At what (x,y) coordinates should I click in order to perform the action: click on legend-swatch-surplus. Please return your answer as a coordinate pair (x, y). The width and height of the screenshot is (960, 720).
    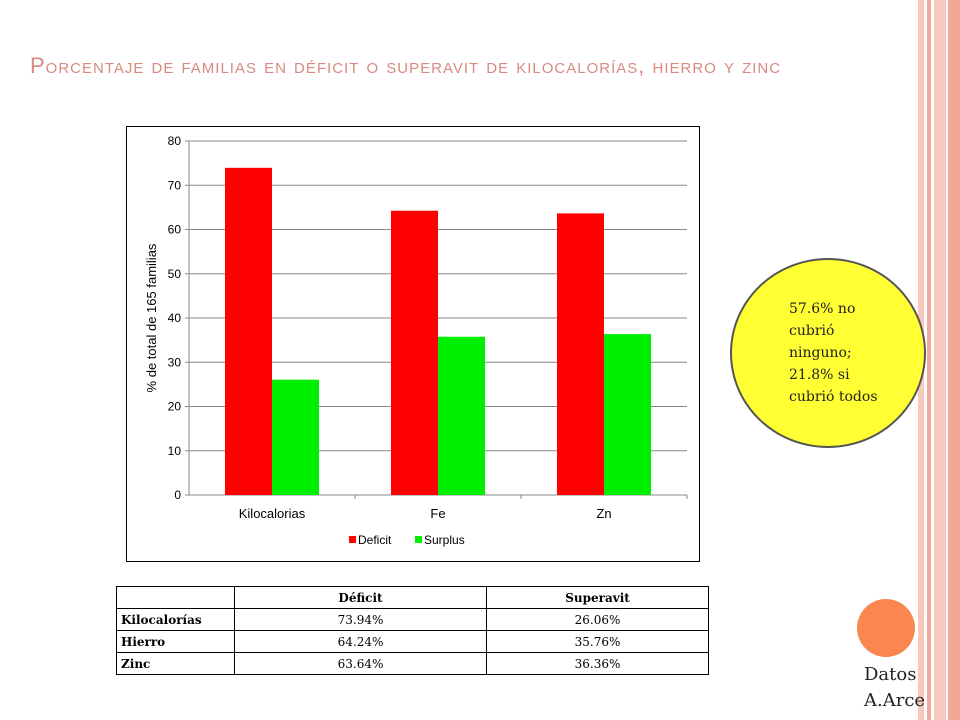
    Looking at the image, I should click on (418, 539).